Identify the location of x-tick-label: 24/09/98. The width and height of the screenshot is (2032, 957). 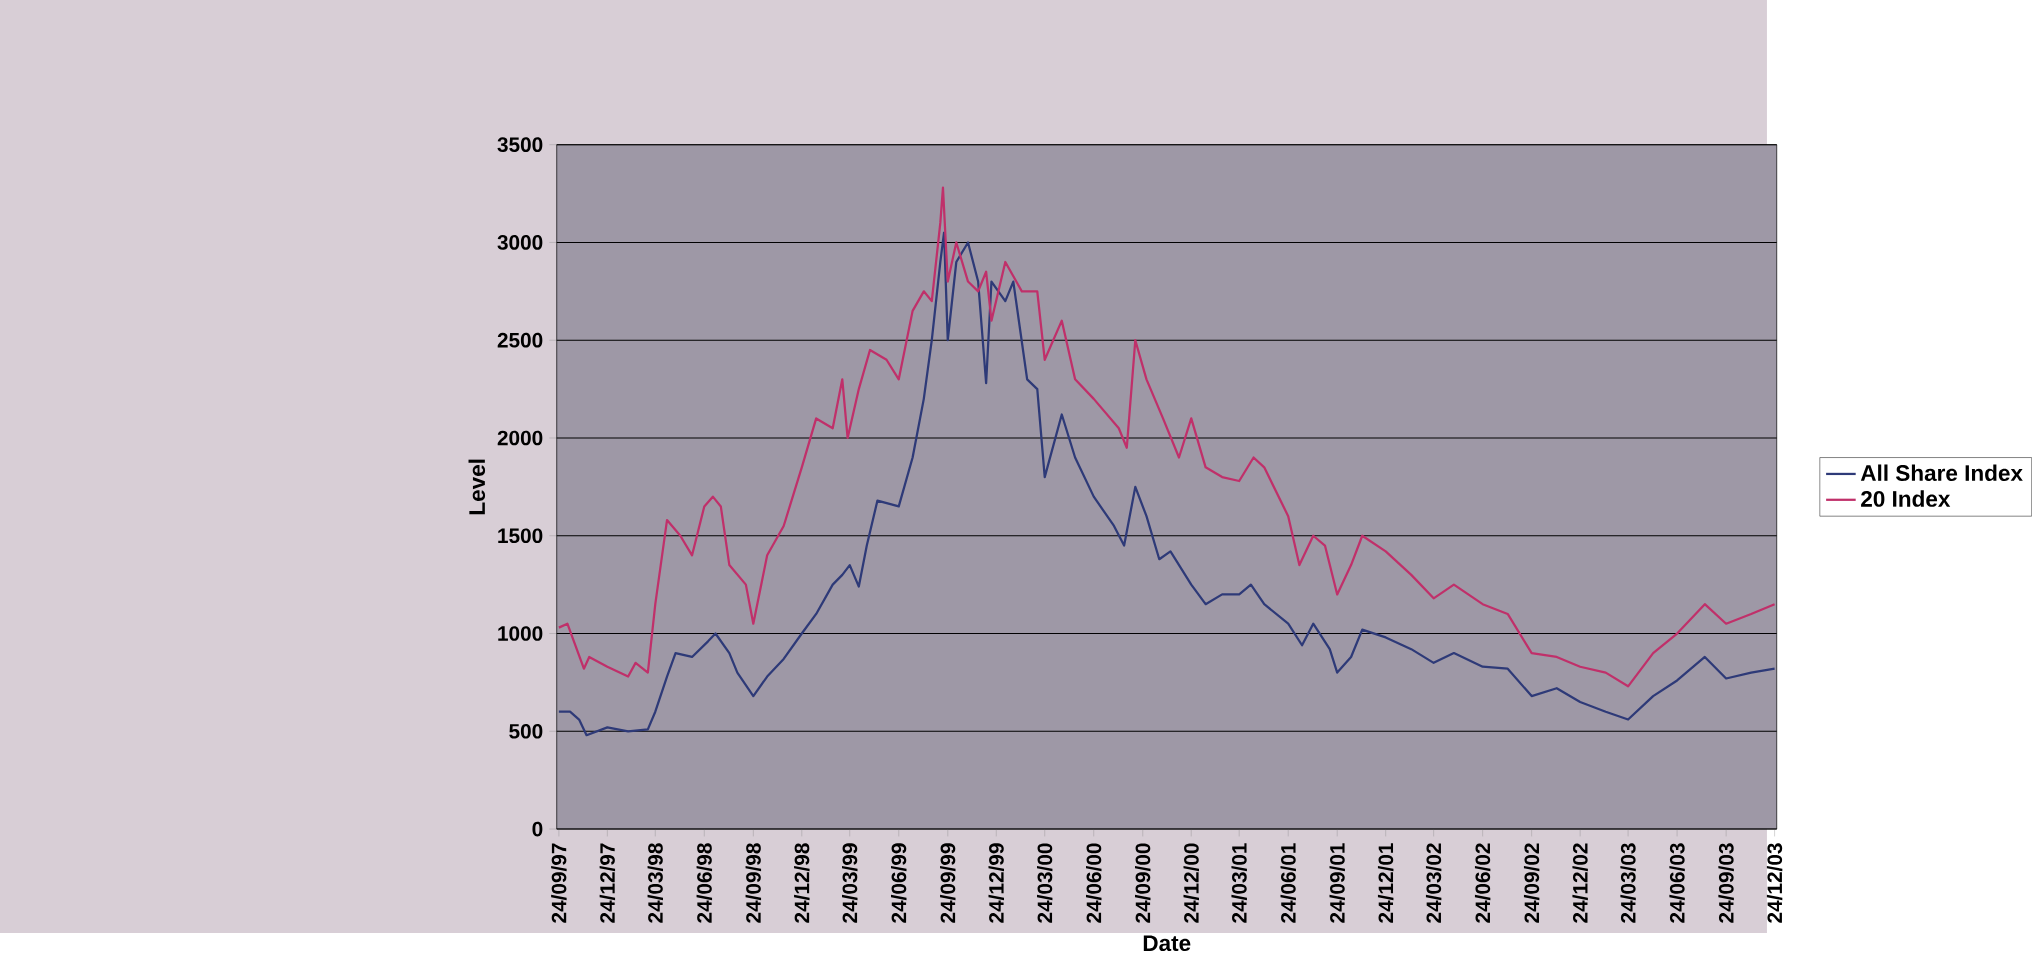
(753, 883).